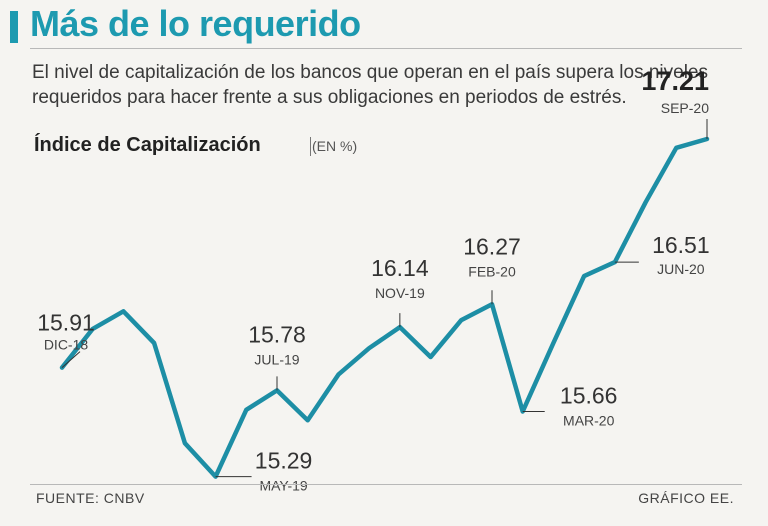 The width and height of the screenshot is (768, 526). What do you see at coordinates (66, 345) in the screenshot?
I see `data-label-date-dic-18: DIC-18` at bounding box center [66, 345].